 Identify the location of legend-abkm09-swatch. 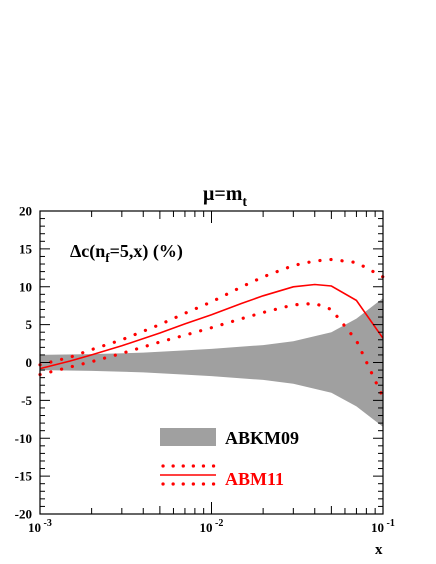
(188, 437).